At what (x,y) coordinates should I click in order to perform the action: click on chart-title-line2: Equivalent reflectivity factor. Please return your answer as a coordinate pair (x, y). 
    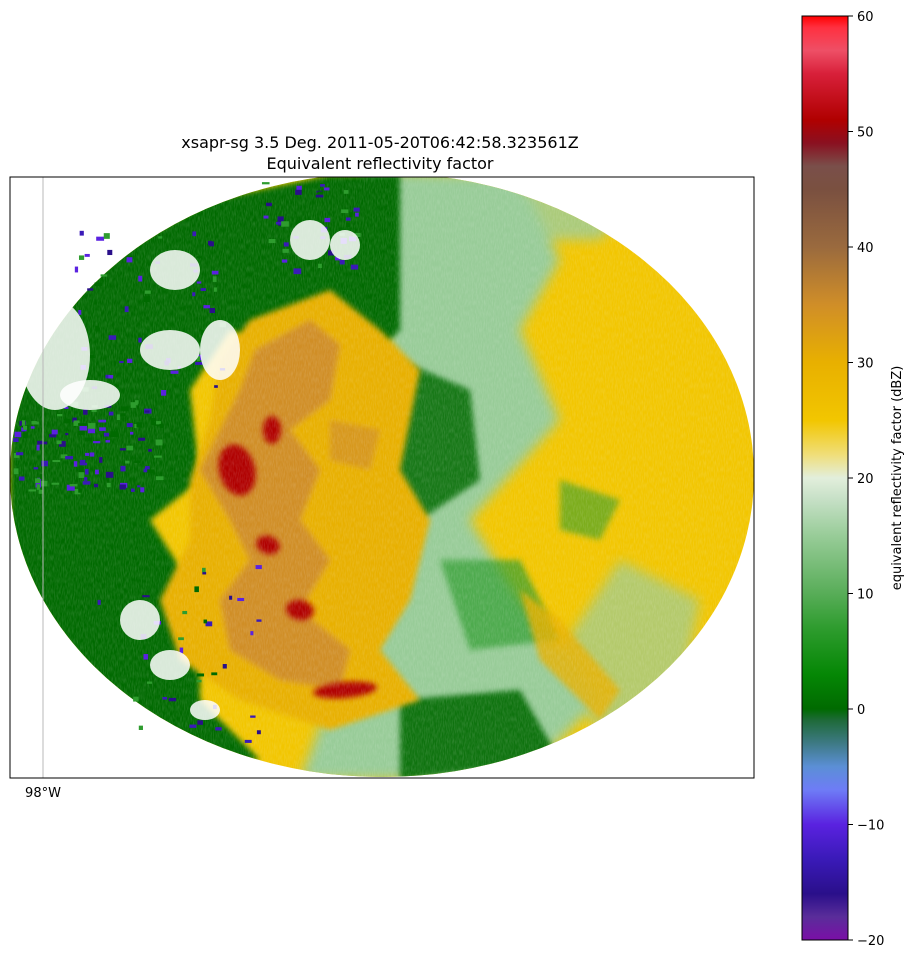
    Looking at the image, I should click on (379, 163).